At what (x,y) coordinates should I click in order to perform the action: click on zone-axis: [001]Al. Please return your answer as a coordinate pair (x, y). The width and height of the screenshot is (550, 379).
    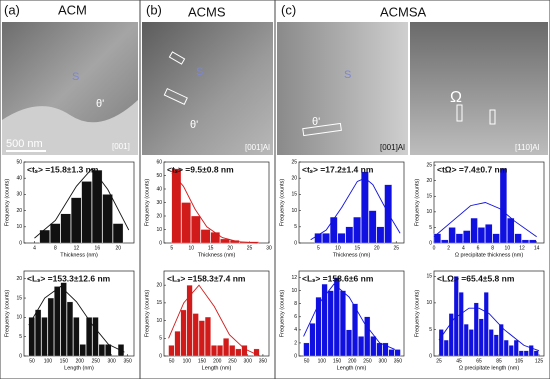
    Looking at the image, I should click on (392, 147).